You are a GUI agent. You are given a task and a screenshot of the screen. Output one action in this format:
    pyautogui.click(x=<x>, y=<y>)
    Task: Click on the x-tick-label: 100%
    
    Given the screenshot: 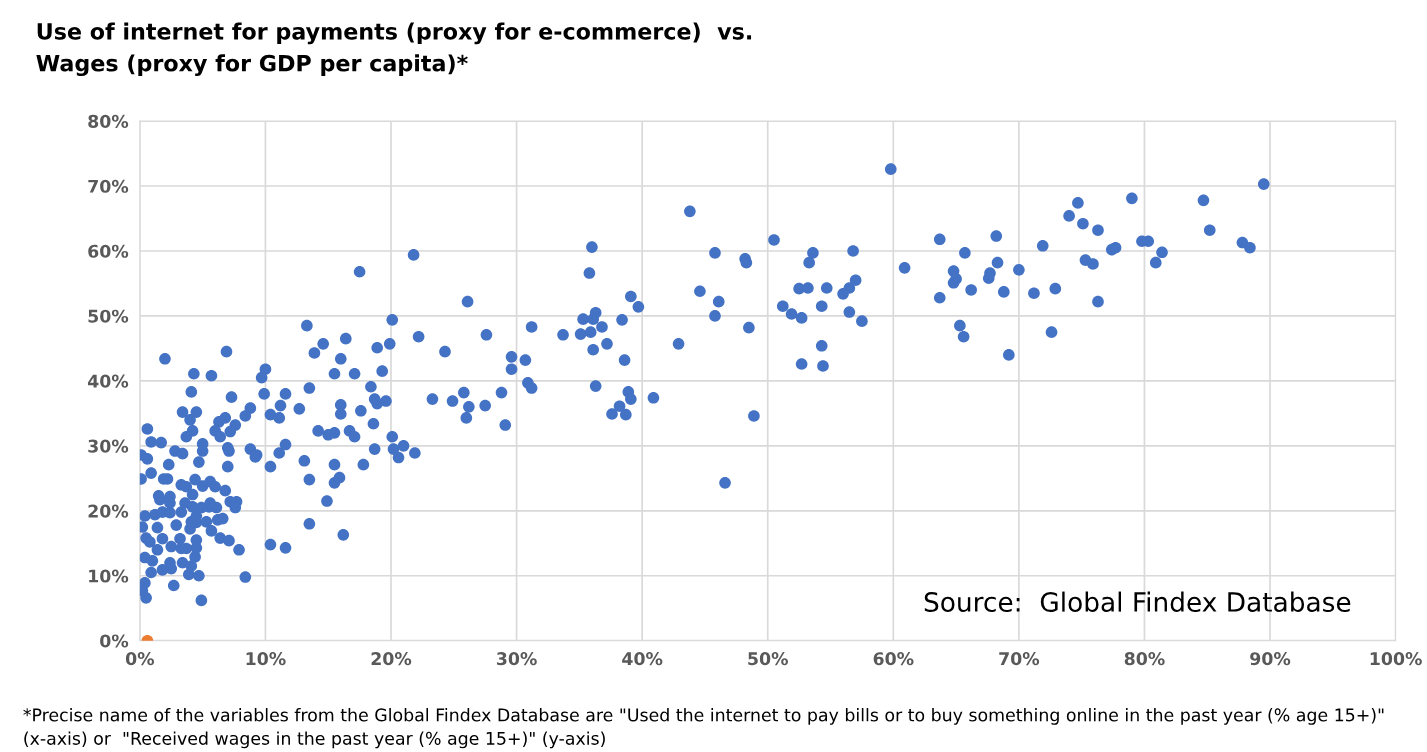 What is the action you would take?
    pyautogui.click(x=1396, y=659)
    